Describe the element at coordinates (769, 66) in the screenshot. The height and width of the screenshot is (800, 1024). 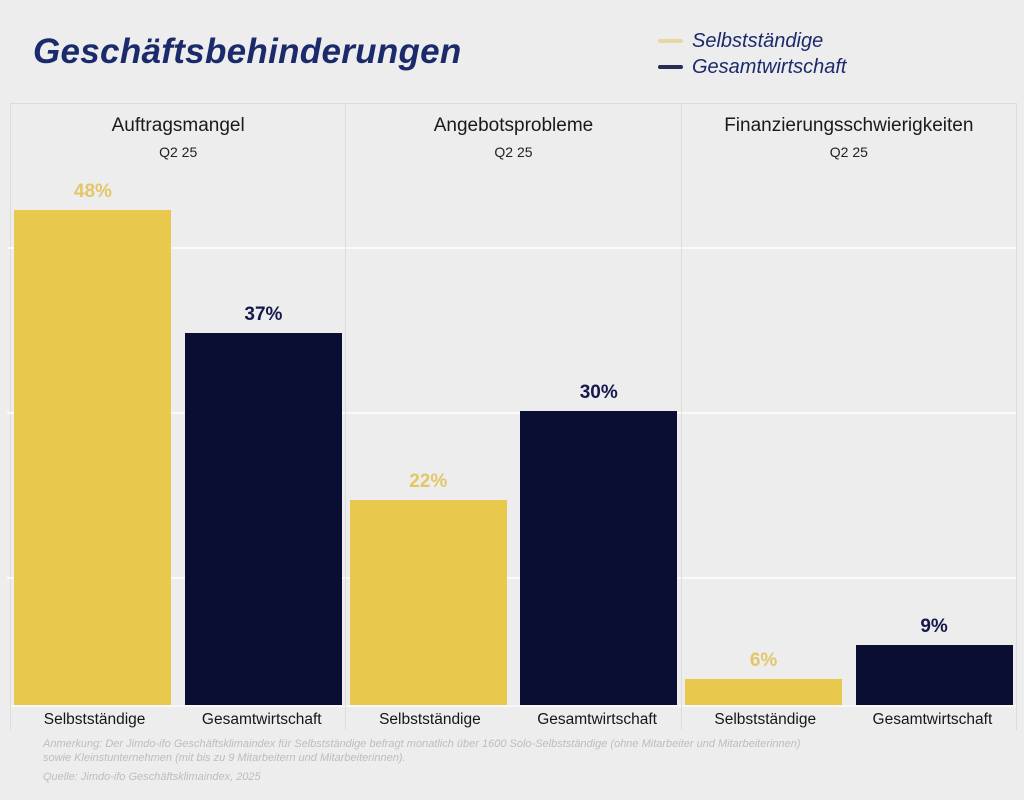
I see `legend-label: Gesamtwirtschaft` at that location.